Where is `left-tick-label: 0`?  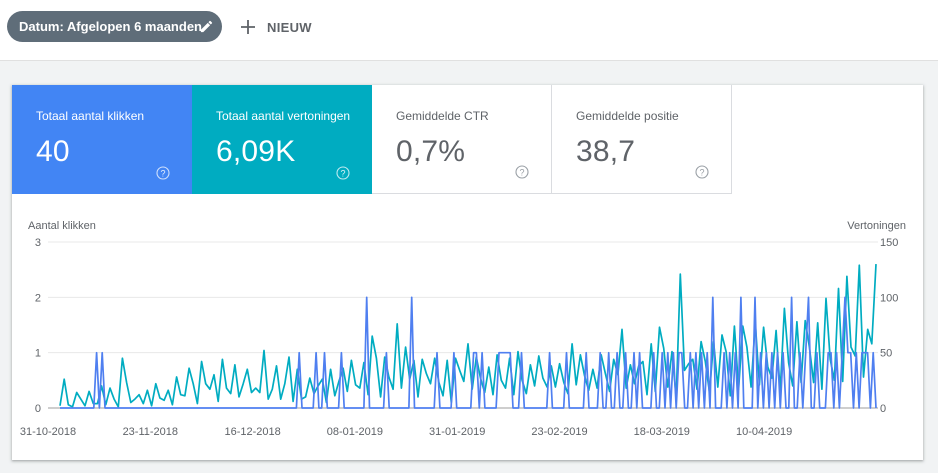 left-tick-label: 0 is located at coordinates (38, 409).